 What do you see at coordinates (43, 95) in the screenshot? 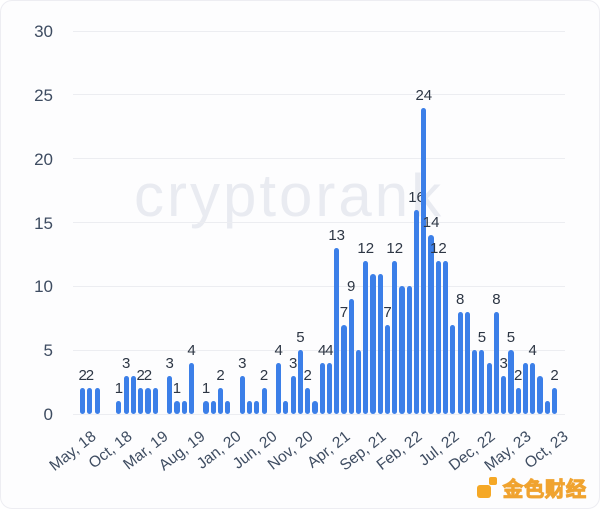
I see `y-axis-tick-label: 25` at bounding box center [43, 95].